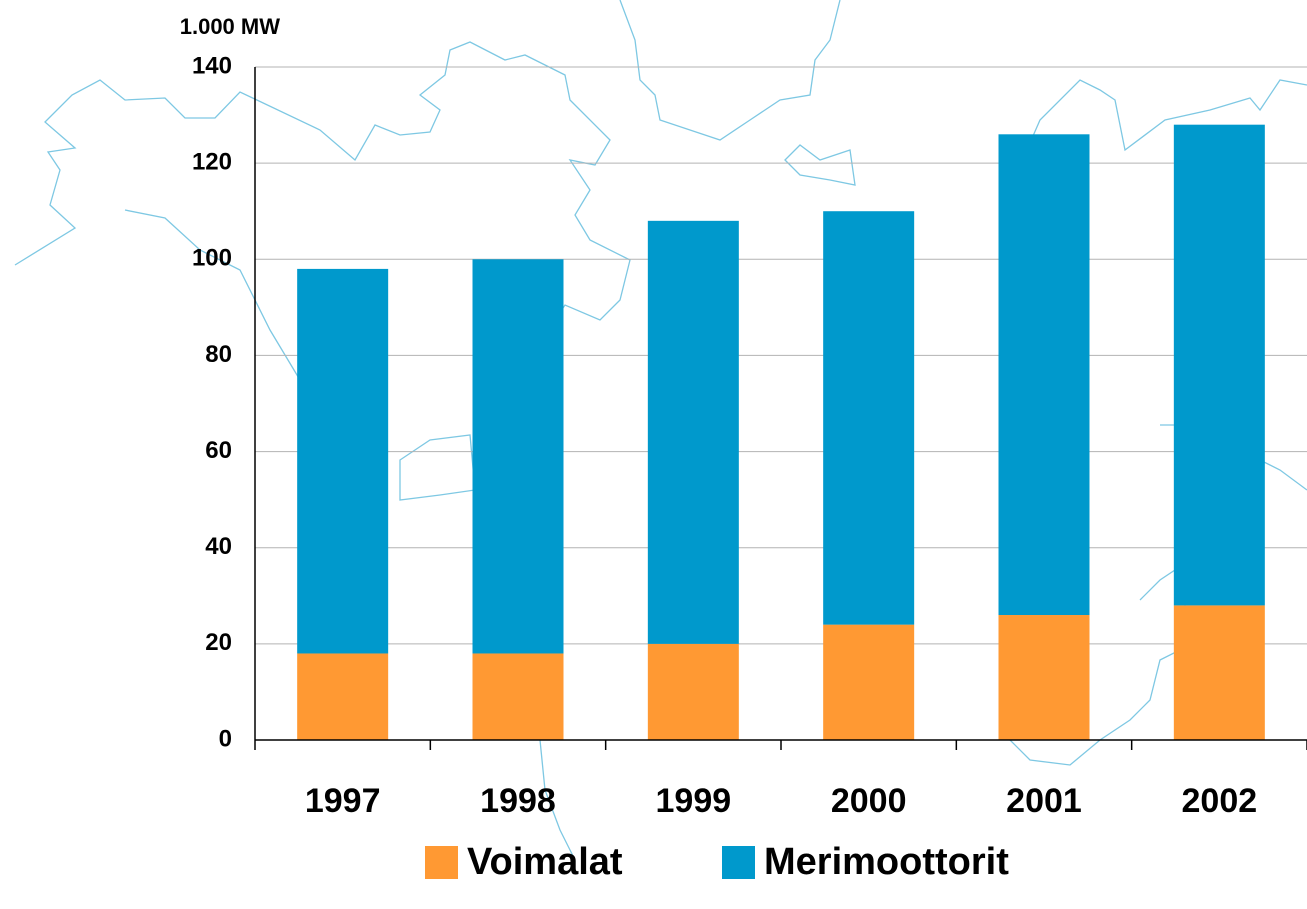 The image size is (1307, 909). Describe the element at coordinates (518, 801) in the screenshot. I see `x-tick-label: 1998` at that location.